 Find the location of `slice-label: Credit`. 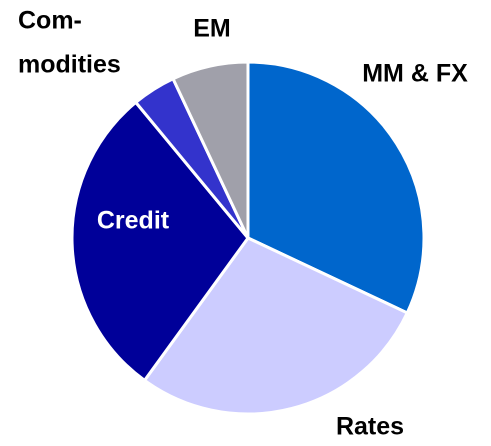

slice-label: Credit is located at coordinates (133, 221).